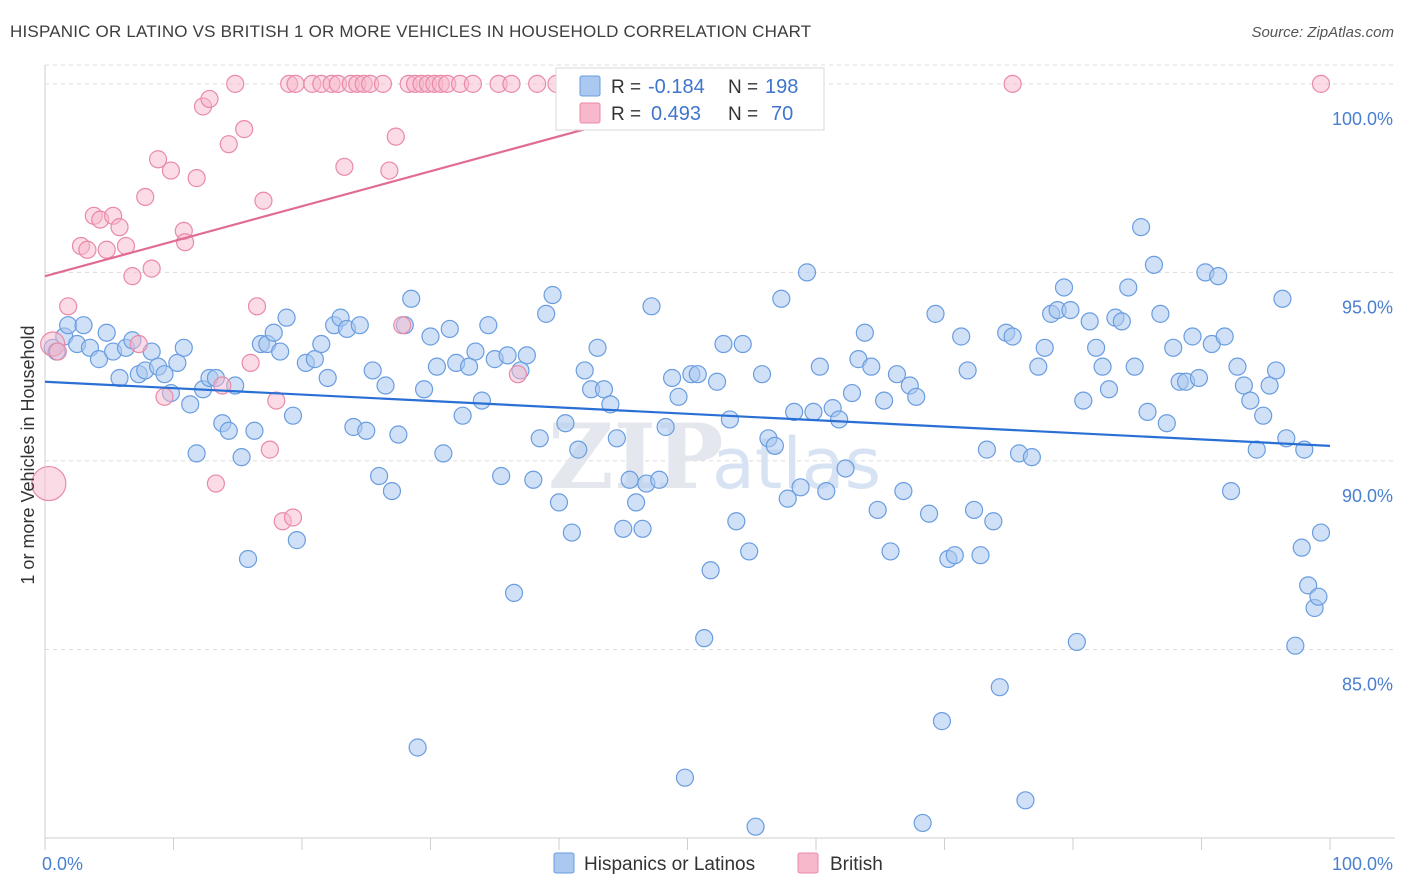 The image size is (1406, 892). I want to click on legend-n-value-british: 70, so click(782, 114).